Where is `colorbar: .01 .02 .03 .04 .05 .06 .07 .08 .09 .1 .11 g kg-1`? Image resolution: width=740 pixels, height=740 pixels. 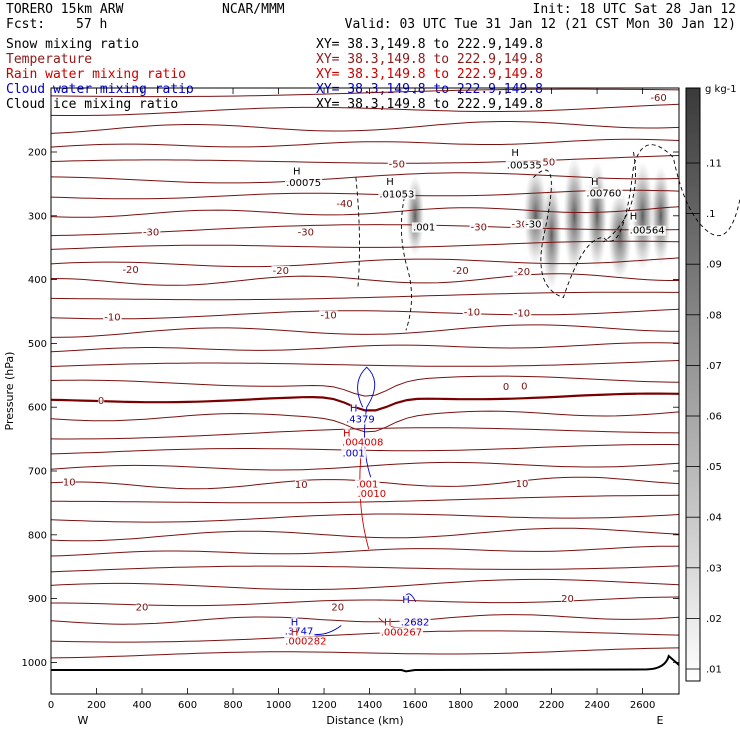
colorbar: .01 .02 .03 .04 .05 .06 .07 .08 .09 .1 .11 g kg-1 is located at coordinates (711, 383).